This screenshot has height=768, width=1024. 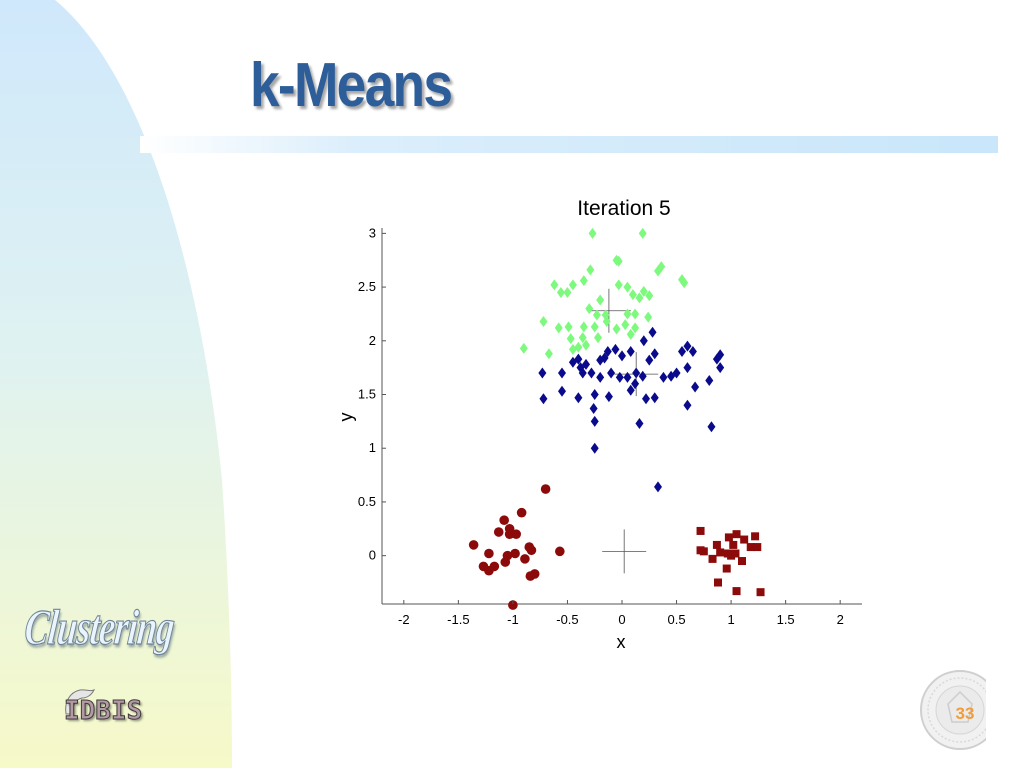 I want to click on chart-title: Iteration 5, so click(x=623, y=208).